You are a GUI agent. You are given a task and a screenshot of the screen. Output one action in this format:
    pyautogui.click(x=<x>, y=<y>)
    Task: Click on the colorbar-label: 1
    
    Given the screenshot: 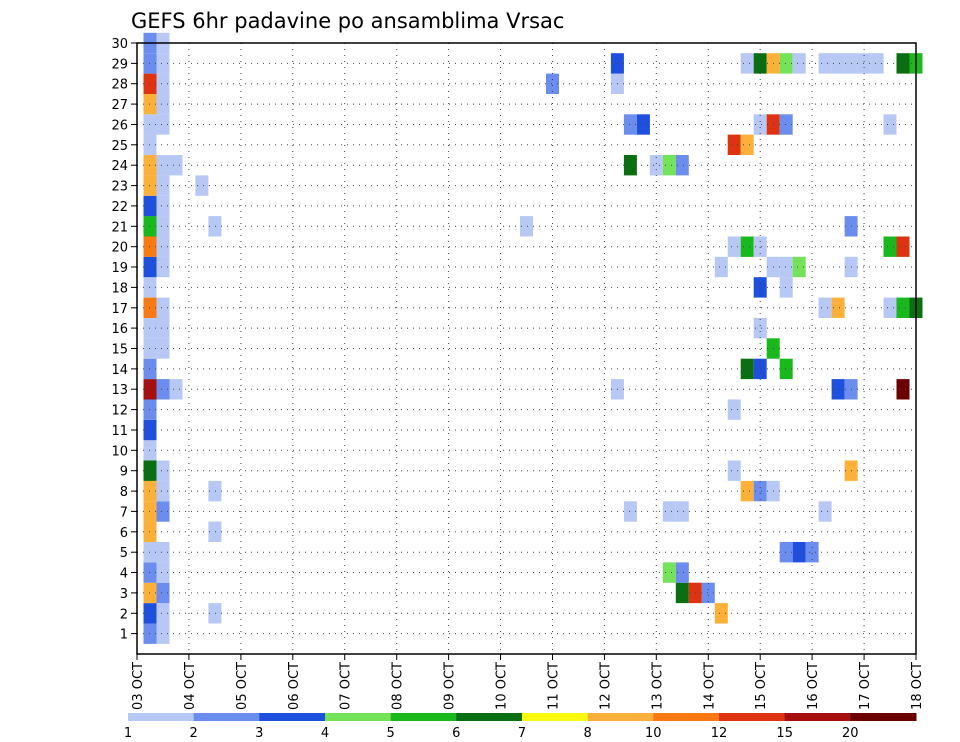 What is the action you would take?
    pyautogui.click(x=128, y=733)
    